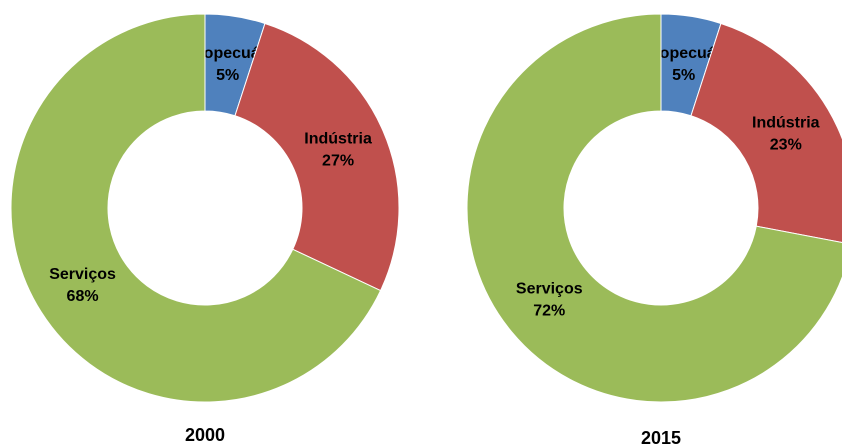  I want to click on chart-title: 2000, so click(205, 435).